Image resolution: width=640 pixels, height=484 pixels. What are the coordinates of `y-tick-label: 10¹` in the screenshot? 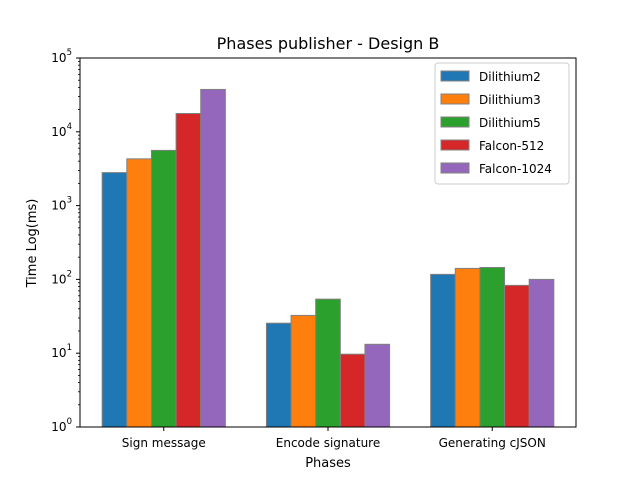 It's located at (61, 351).